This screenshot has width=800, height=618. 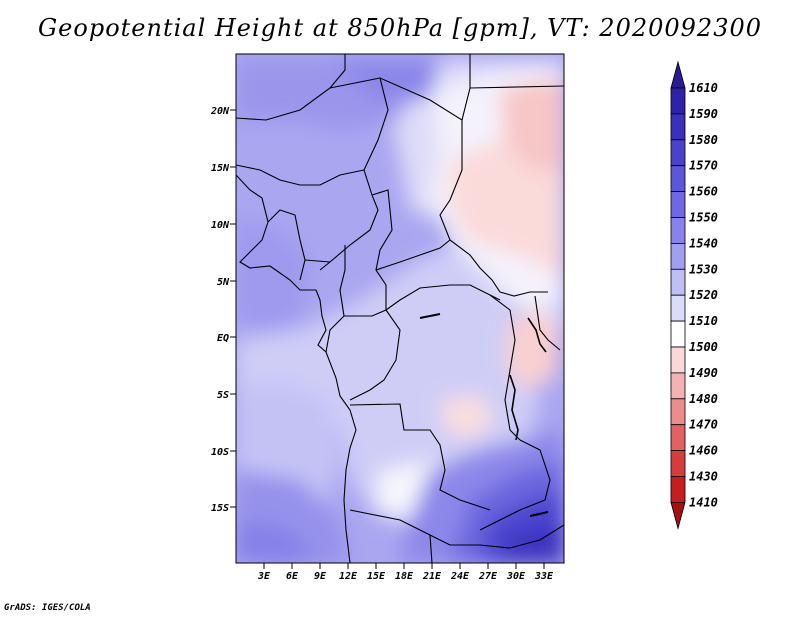 What do you see at coordinates (703, 425) in the screenshot?
I see `colorbar-level-label: 1470` at bounding box center [703, 425].